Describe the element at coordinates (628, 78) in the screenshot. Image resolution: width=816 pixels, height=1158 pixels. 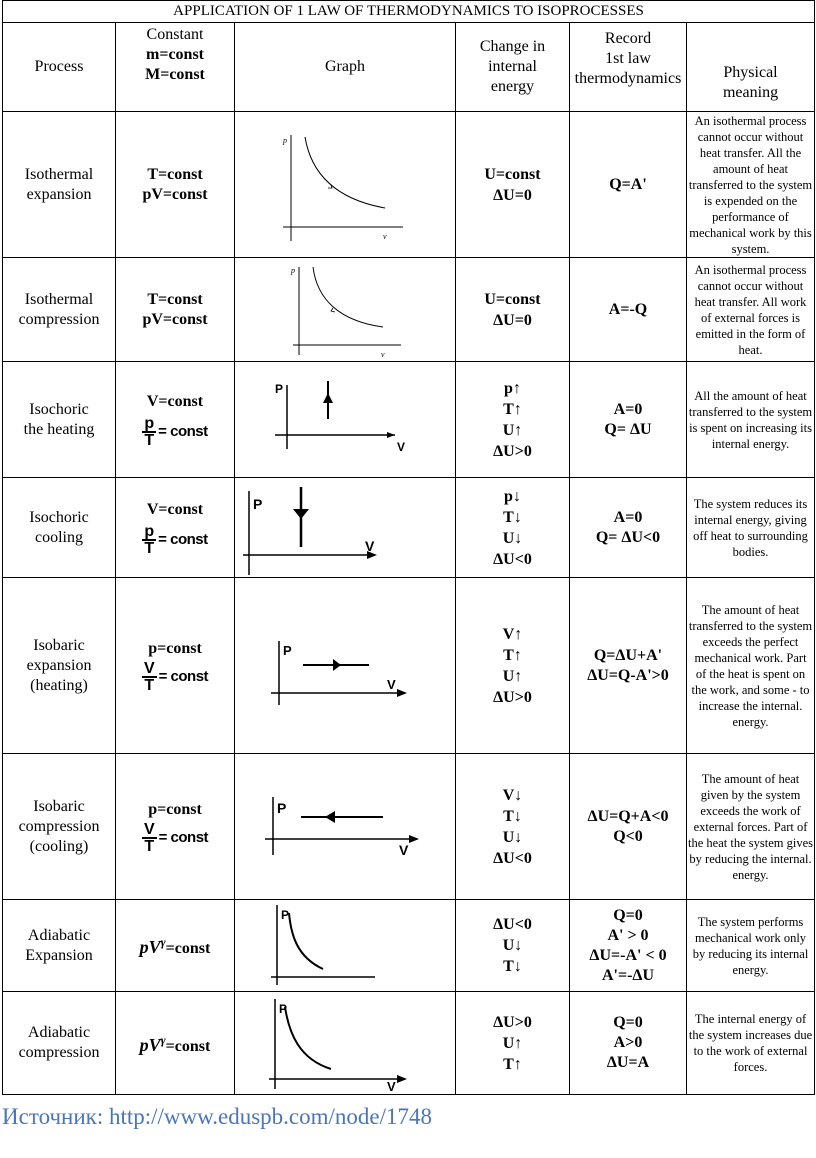
I see `header-record-line: thermodynamics` at that location.